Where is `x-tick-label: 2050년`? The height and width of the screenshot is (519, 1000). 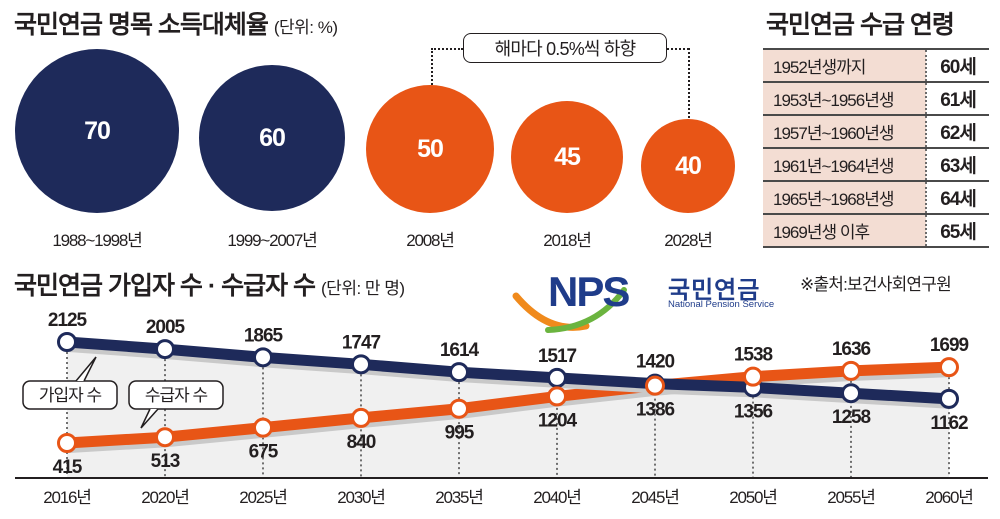
x-tick-label: 2050년 is located at coordinates (752, 497).